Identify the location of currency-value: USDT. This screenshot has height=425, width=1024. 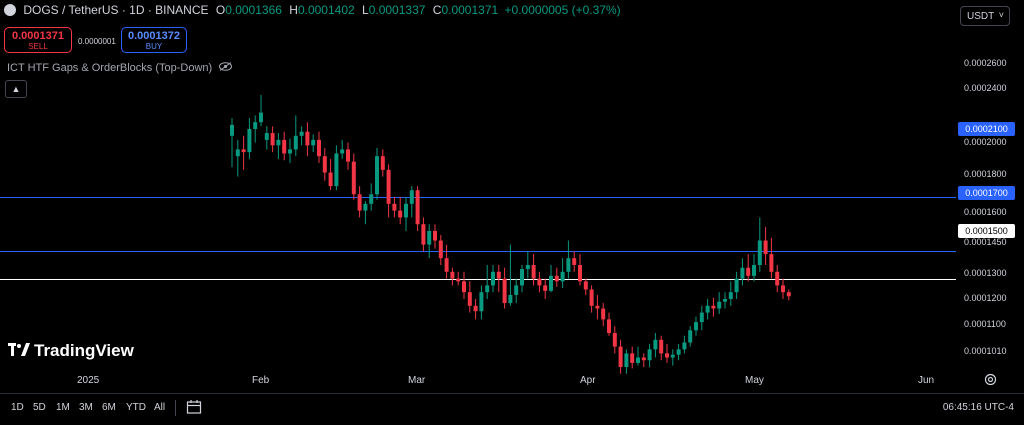
(981, 16).